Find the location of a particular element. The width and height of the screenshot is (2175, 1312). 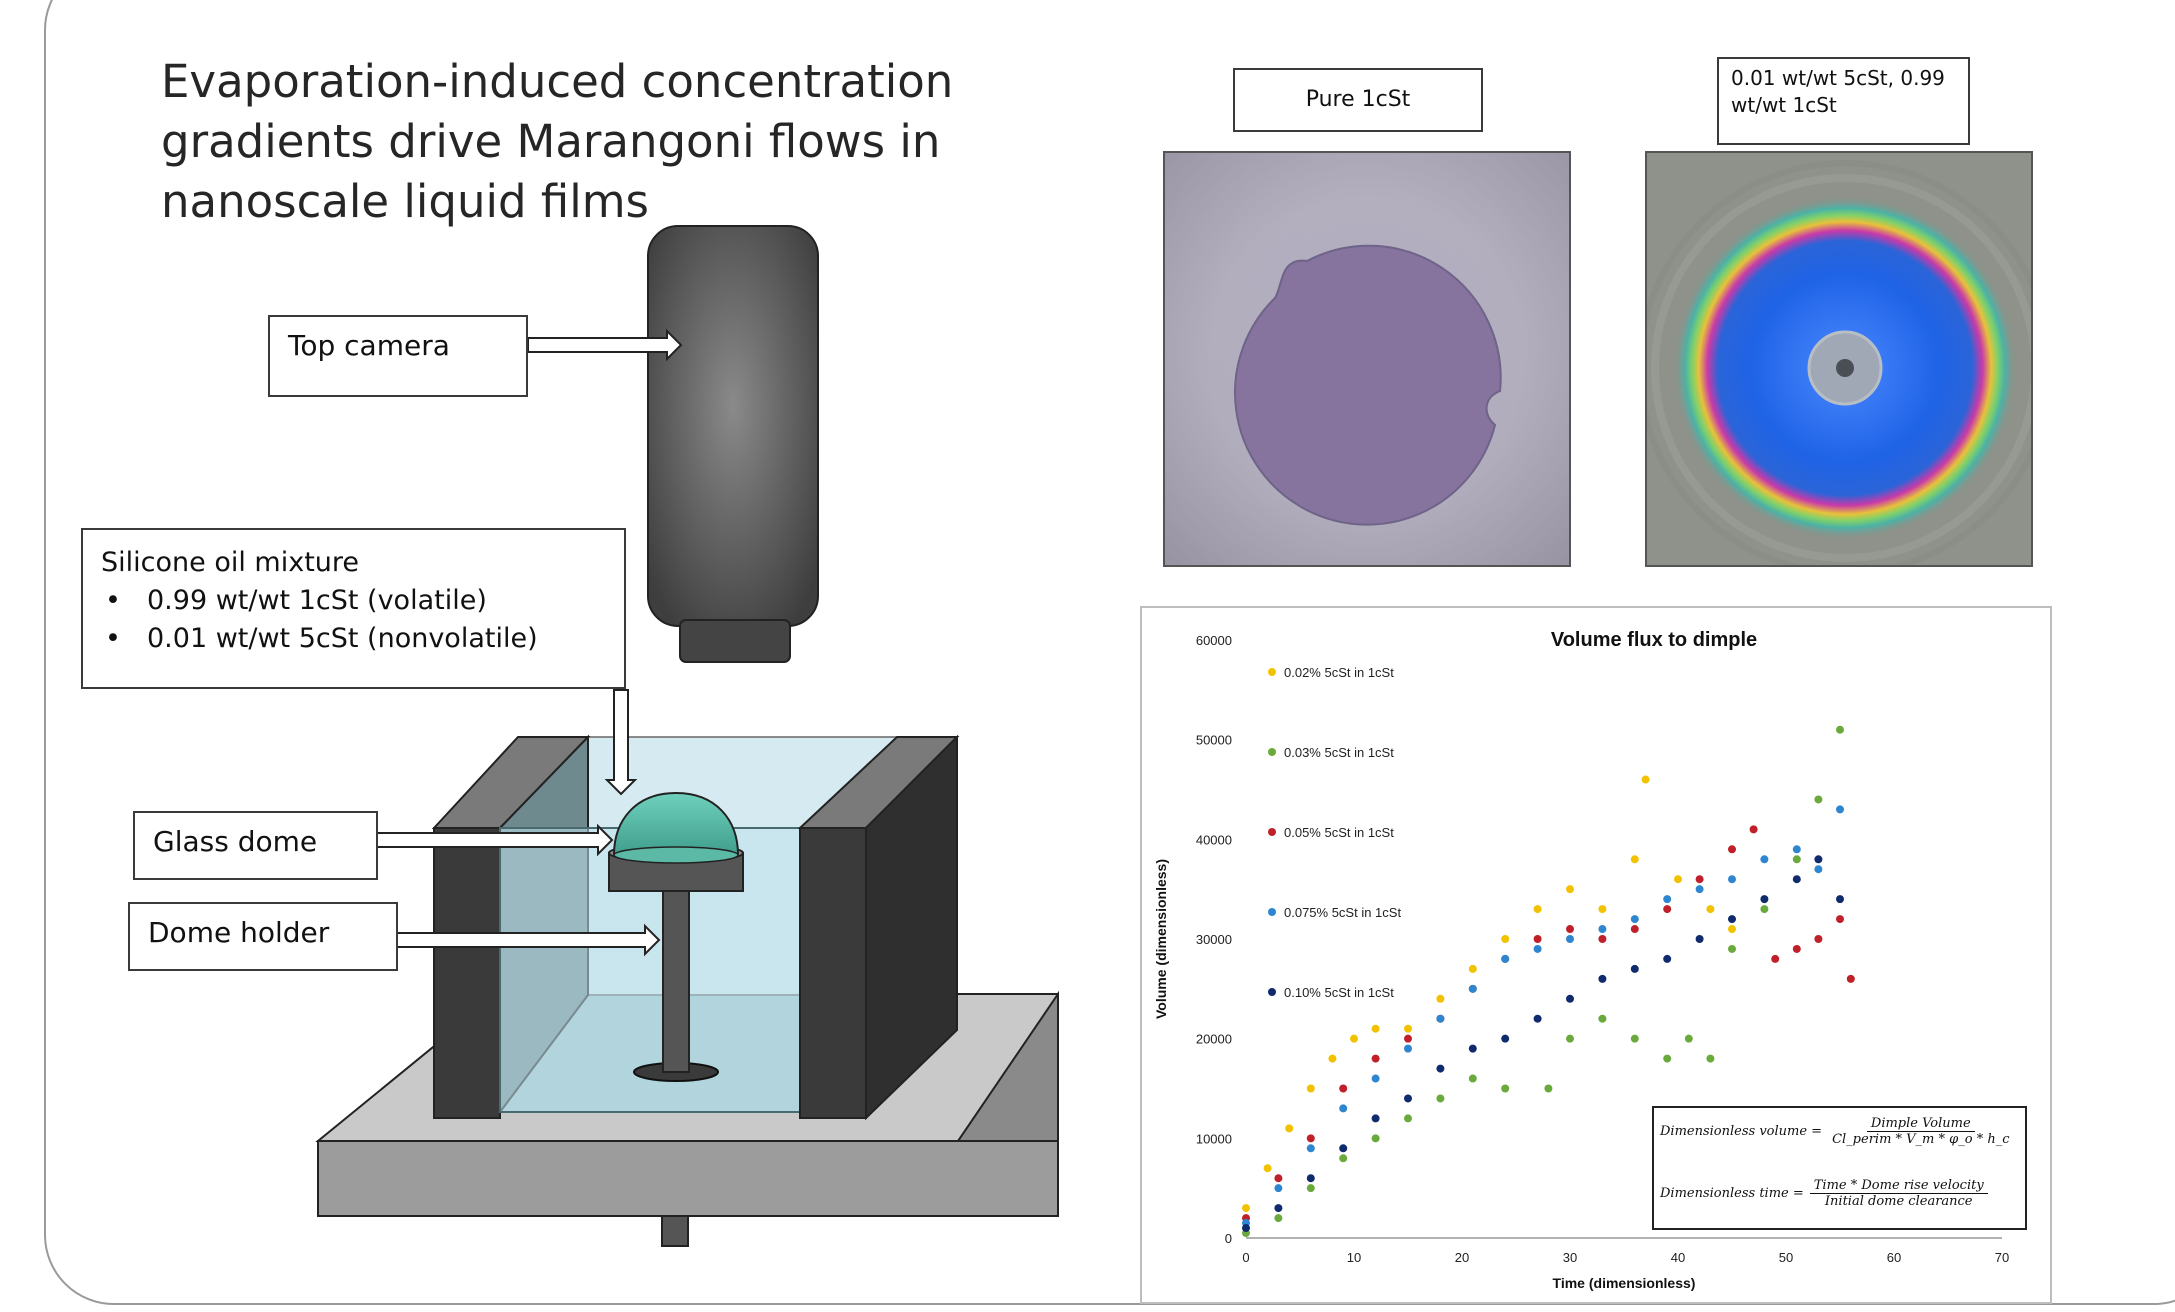

equation-volume-den: Cl_perim * V_m * φ_o * h_c is located at coordinates (1921, 1139).